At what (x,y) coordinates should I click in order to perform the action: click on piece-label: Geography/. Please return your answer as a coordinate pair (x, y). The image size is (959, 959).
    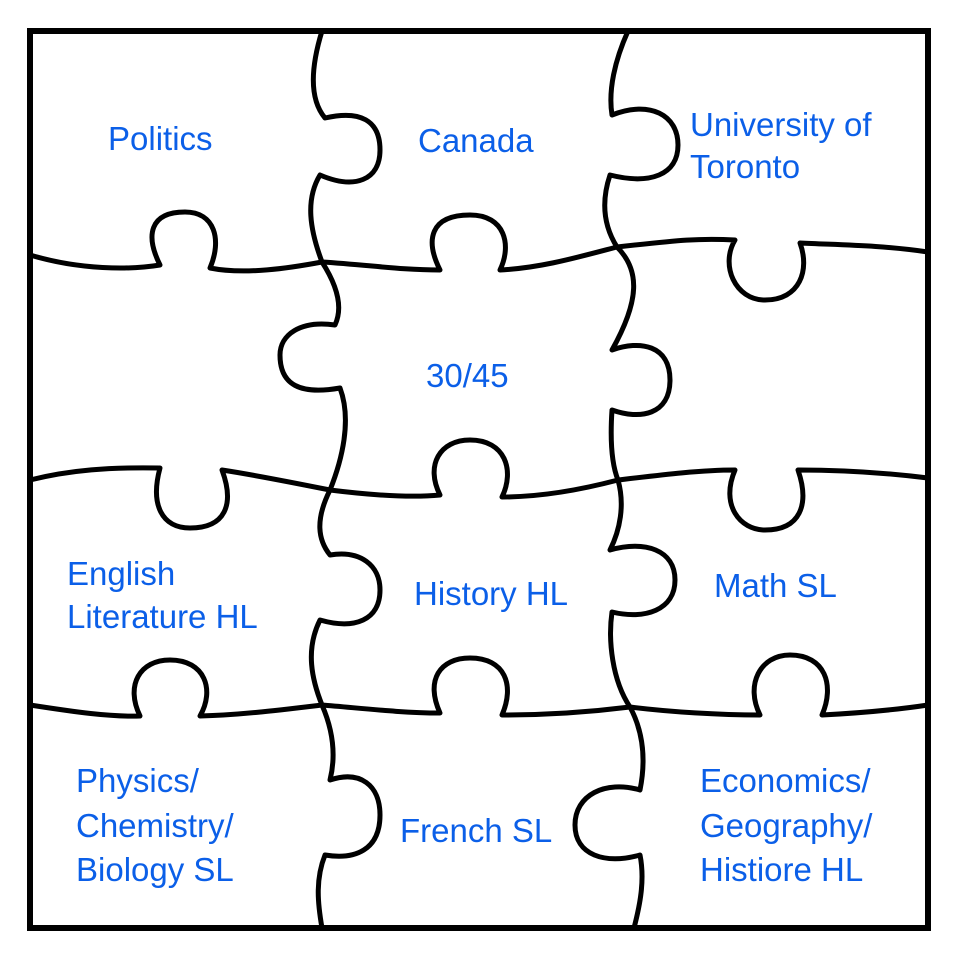
    Looking at the image, I should click on (786, 825).